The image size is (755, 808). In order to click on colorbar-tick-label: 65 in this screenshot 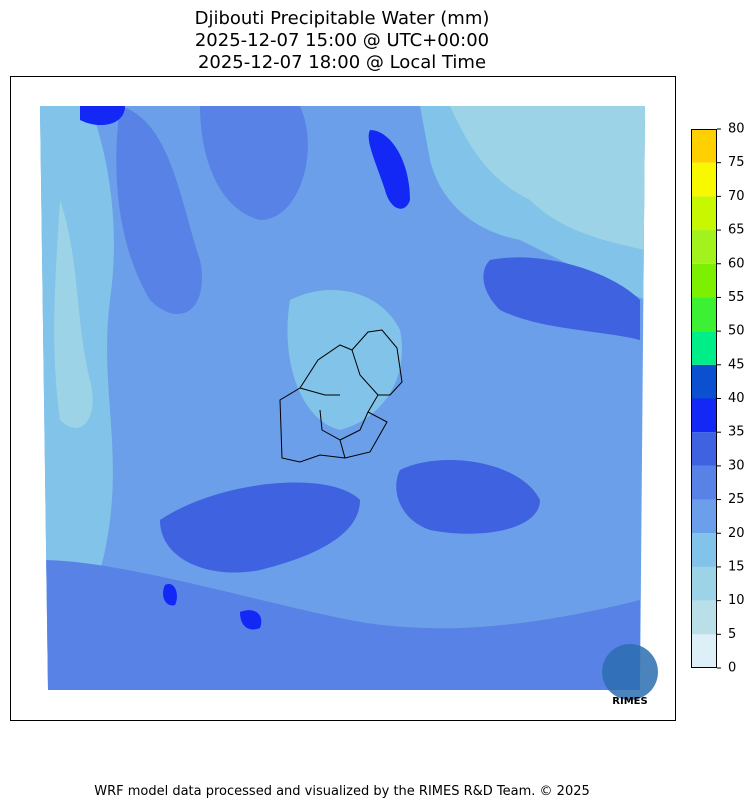, I will do `click(736, 230)`.